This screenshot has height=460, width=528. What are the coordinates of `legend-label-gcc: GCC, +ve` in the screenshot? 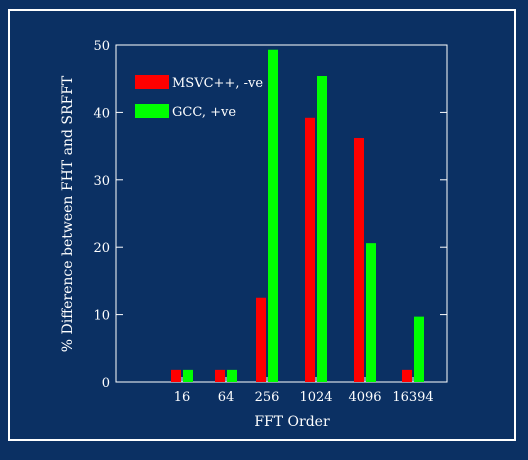 It's located at (204, 112).